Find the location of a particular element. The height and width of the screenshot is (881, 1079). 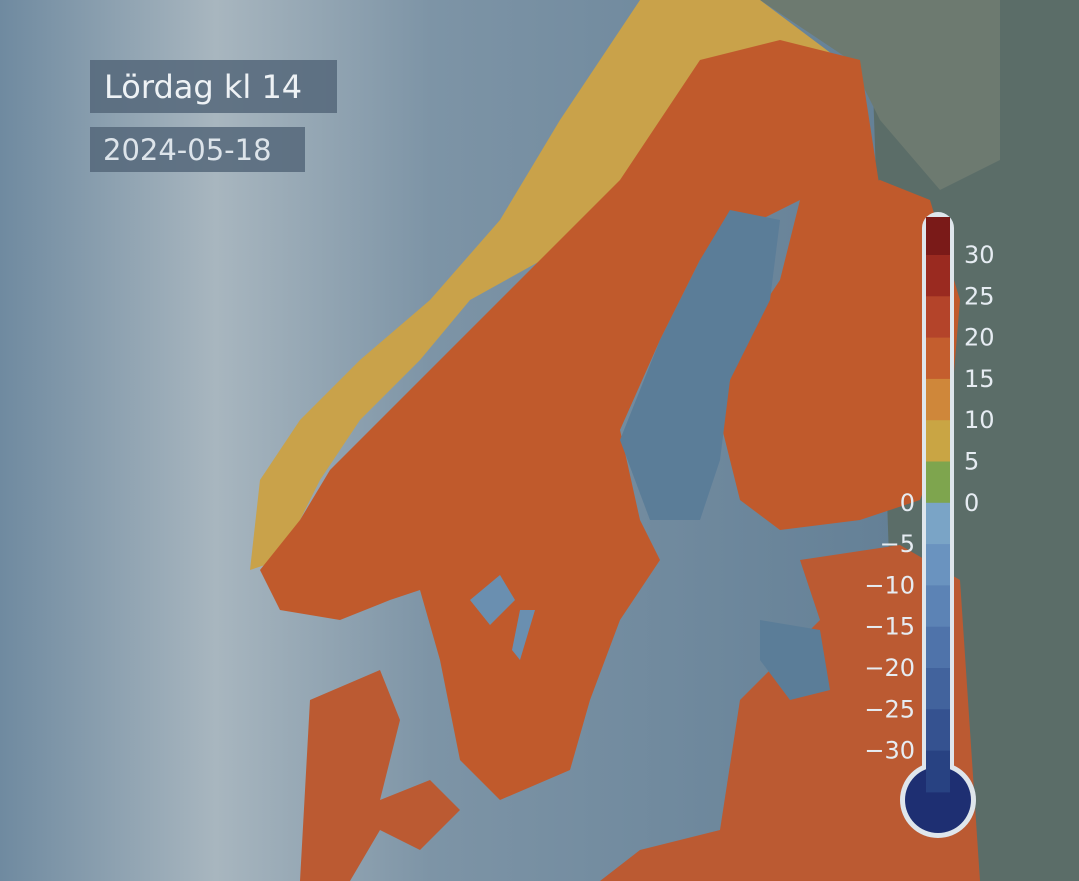

temperature-legend: 30 25 20 15 10 5 0 0 −5 −10 −15 −20 −25 −30 is located at coordinates (929, 525).